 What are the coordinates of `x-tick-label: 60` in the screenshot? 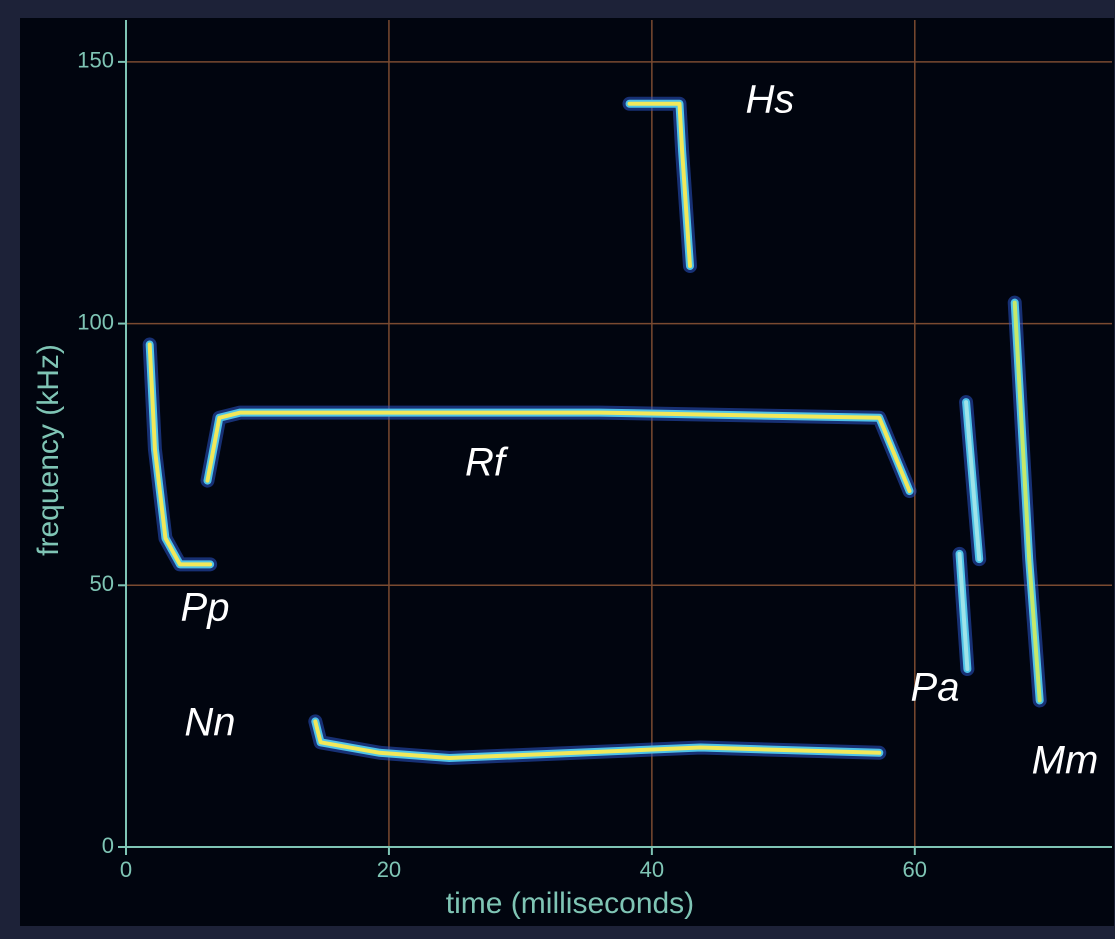 It's located at (915, 869).